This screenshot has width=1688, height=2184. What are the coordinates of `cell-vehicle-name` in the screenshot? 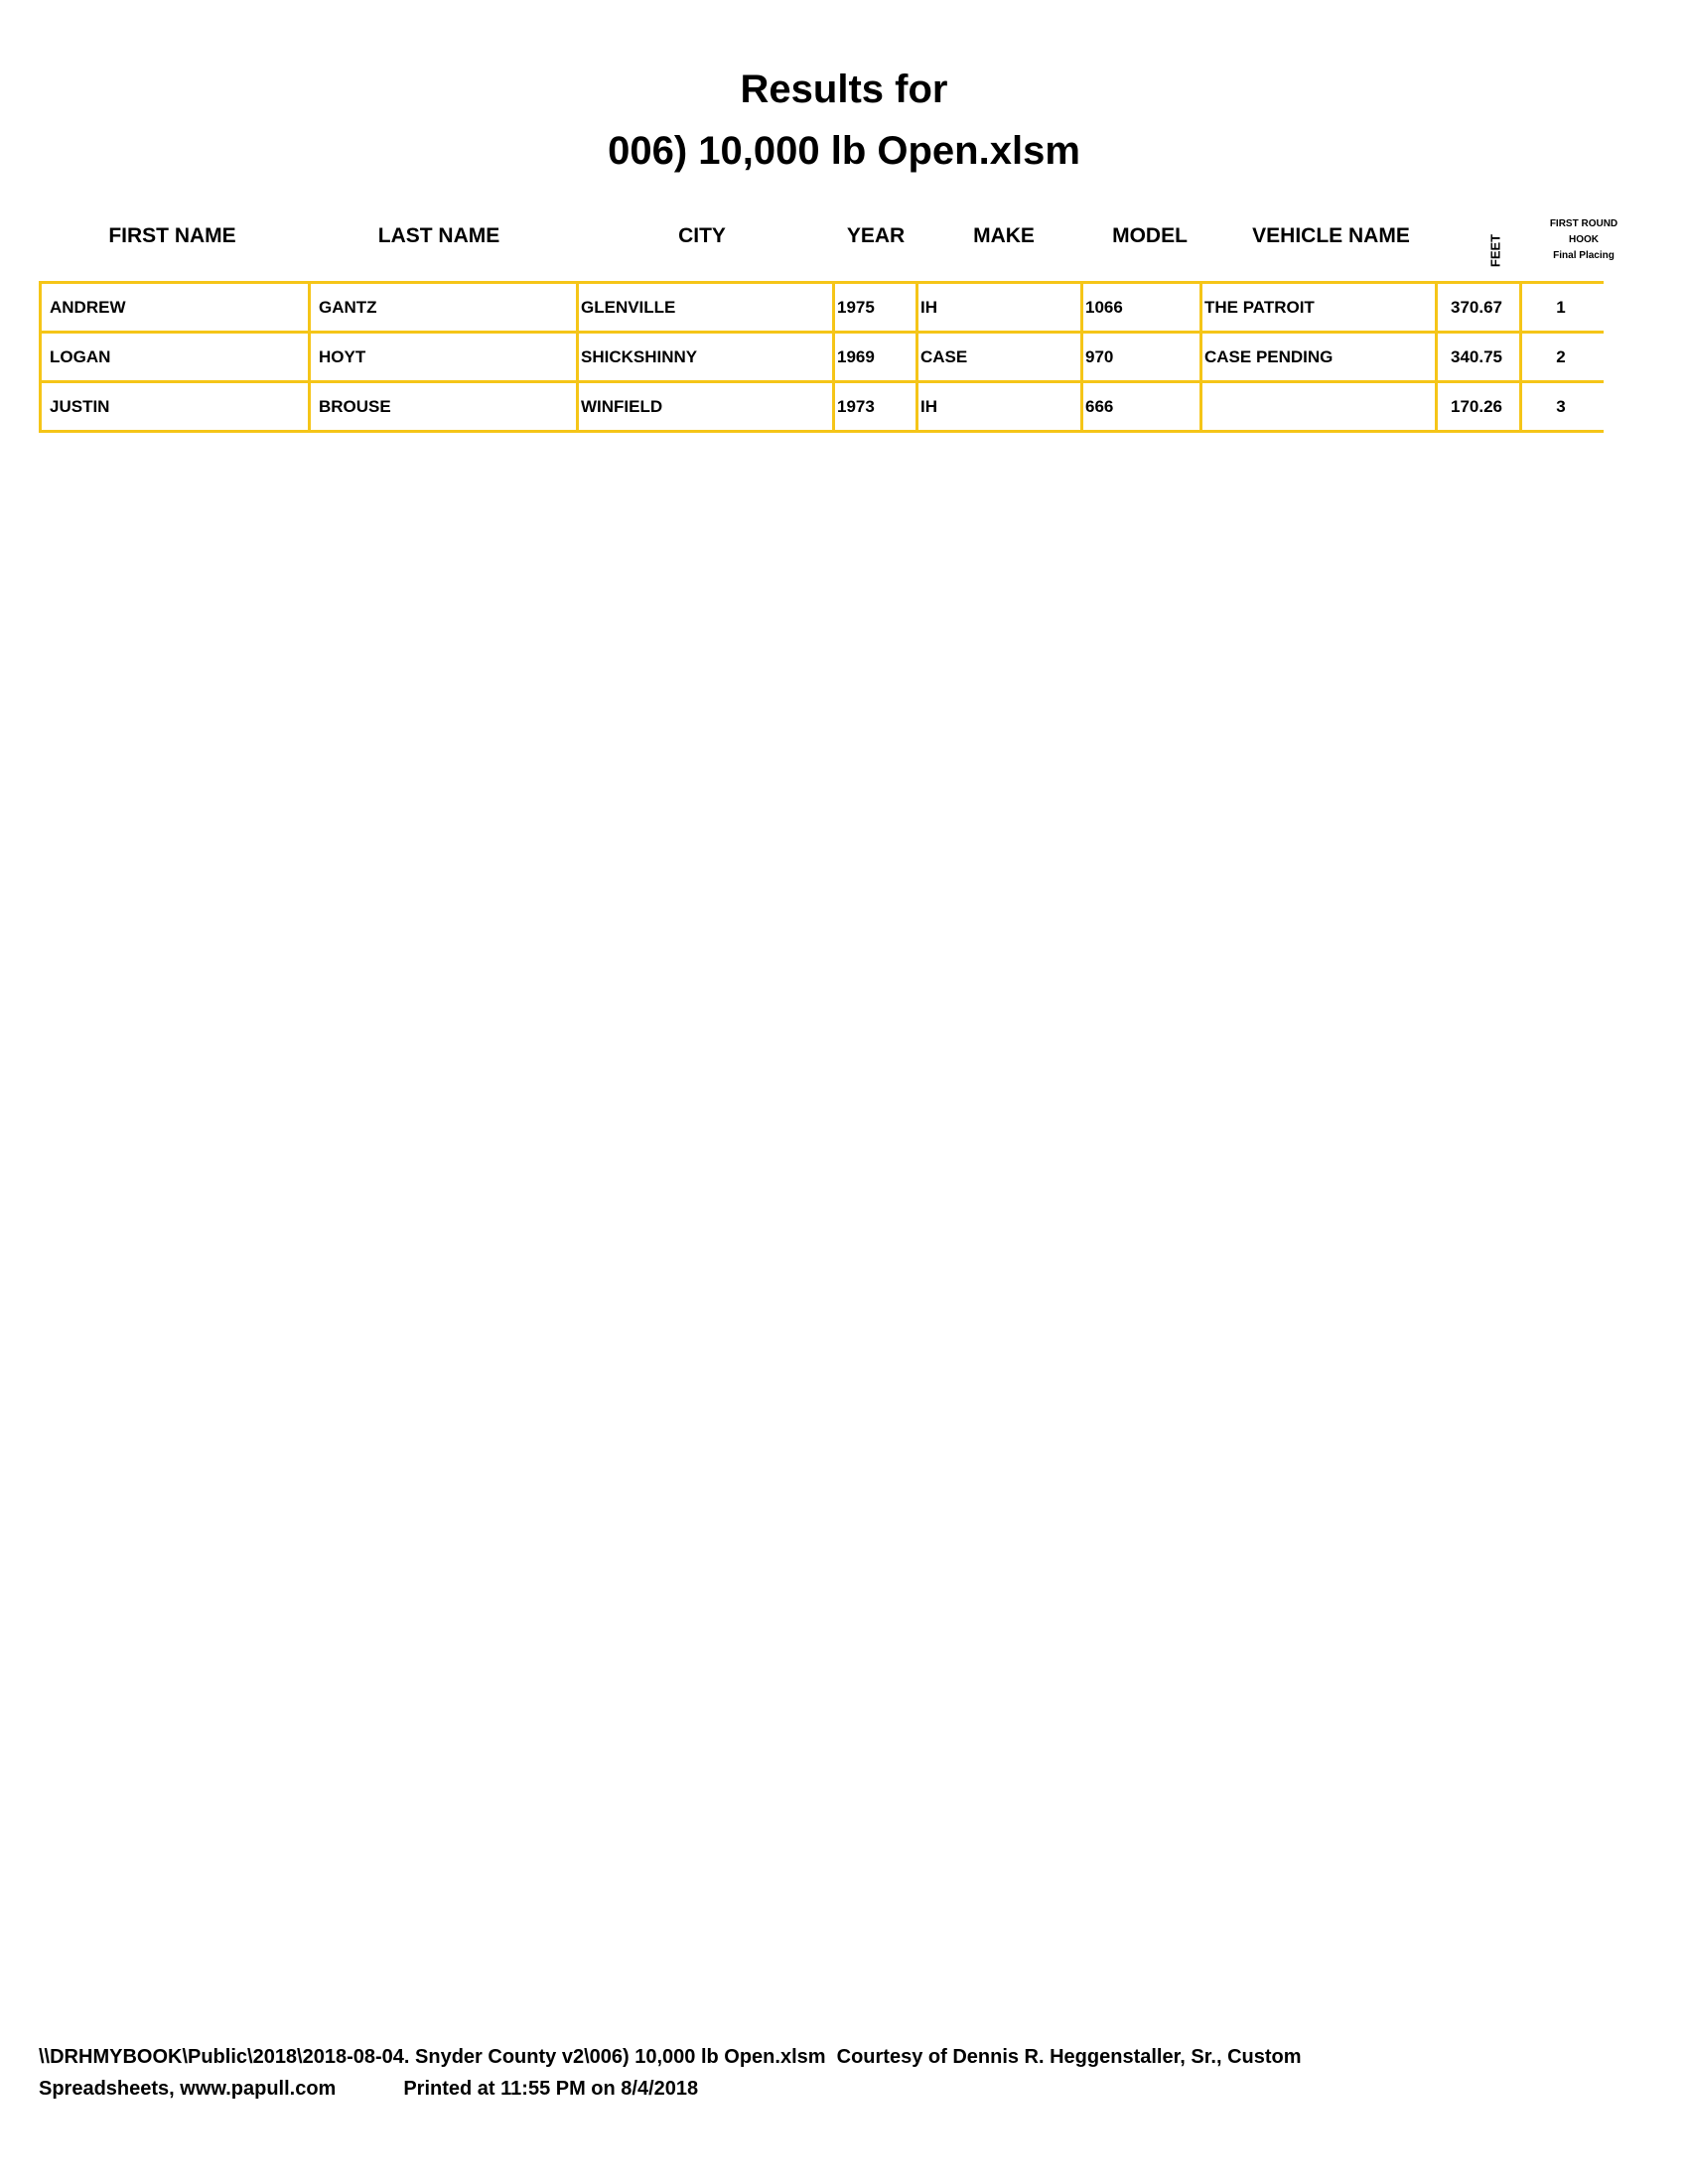 It's located at (1318, 406).